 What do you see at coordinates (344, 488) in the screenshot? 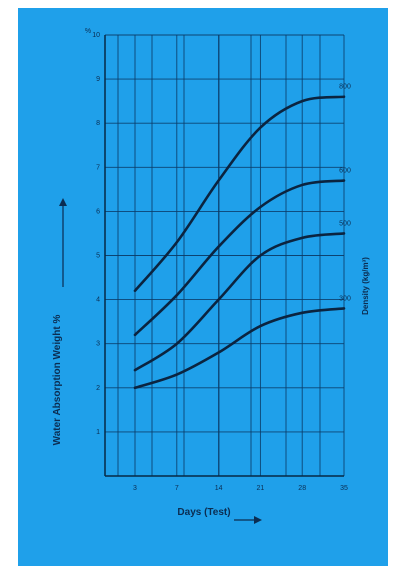
I see `x-tick-label: 35` at bounding box center [344, 488].